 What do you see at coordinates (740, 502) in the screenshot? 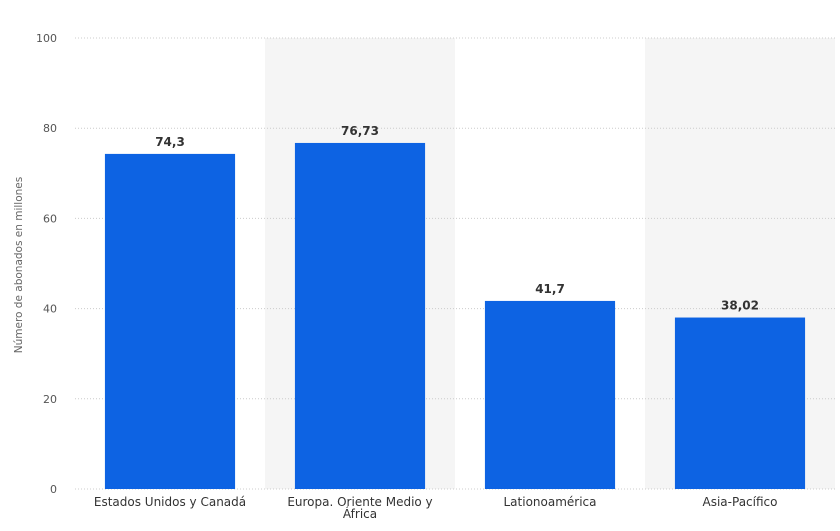
I see `x-tick-label: Asia-Pacífico` at bounding box center [740, 502].